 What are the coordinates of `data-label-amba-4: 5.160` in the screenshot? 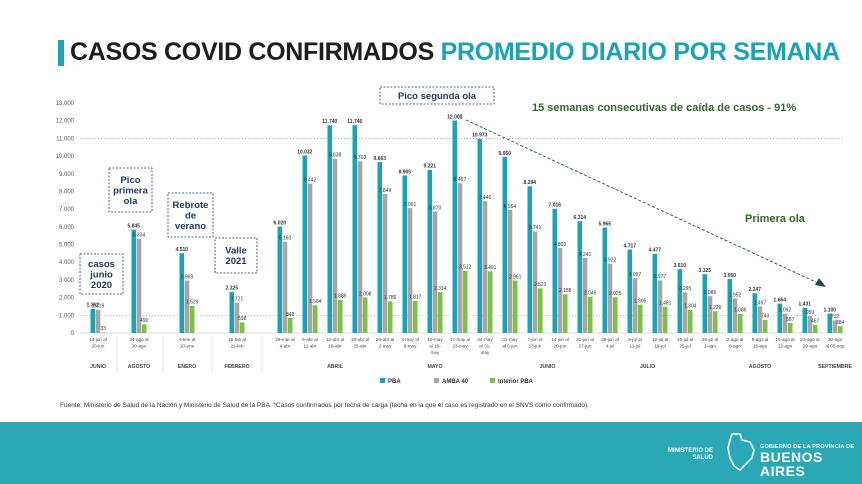 It's located at (285, 239).